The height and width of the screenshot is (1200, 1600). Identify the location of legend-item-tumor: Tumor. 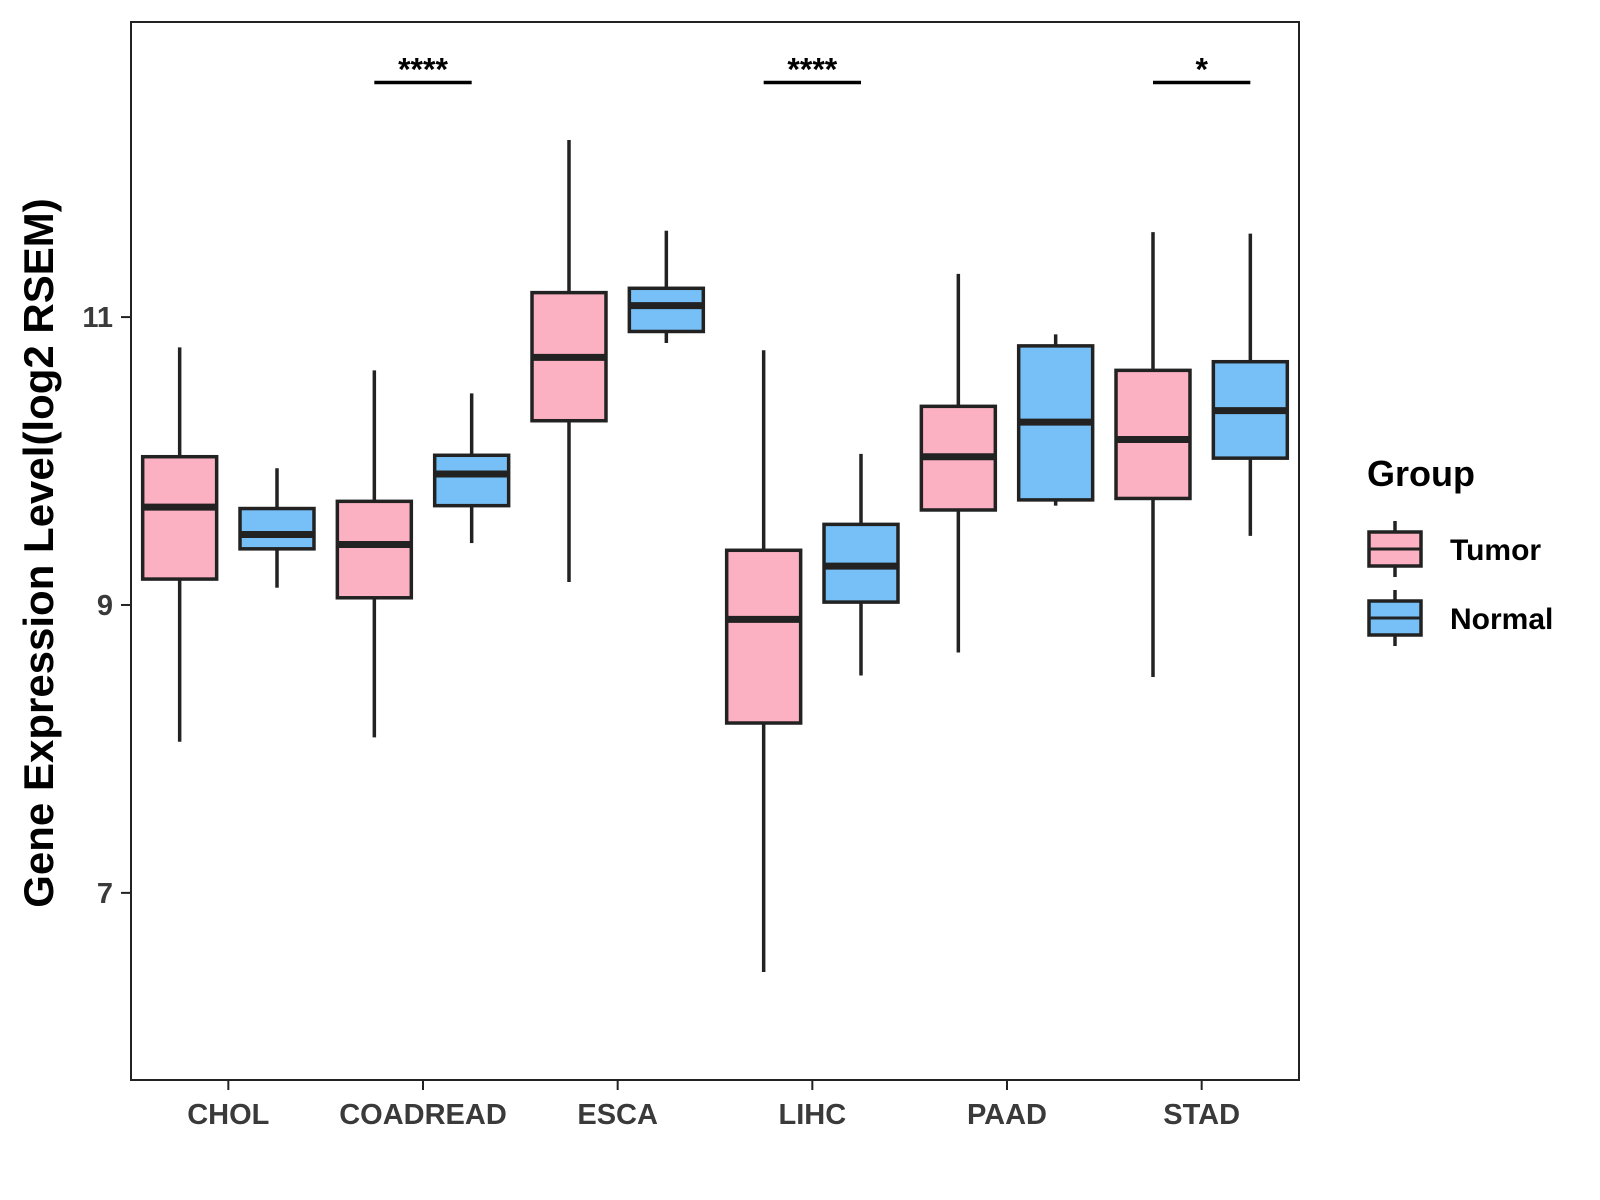
(1454, 549).